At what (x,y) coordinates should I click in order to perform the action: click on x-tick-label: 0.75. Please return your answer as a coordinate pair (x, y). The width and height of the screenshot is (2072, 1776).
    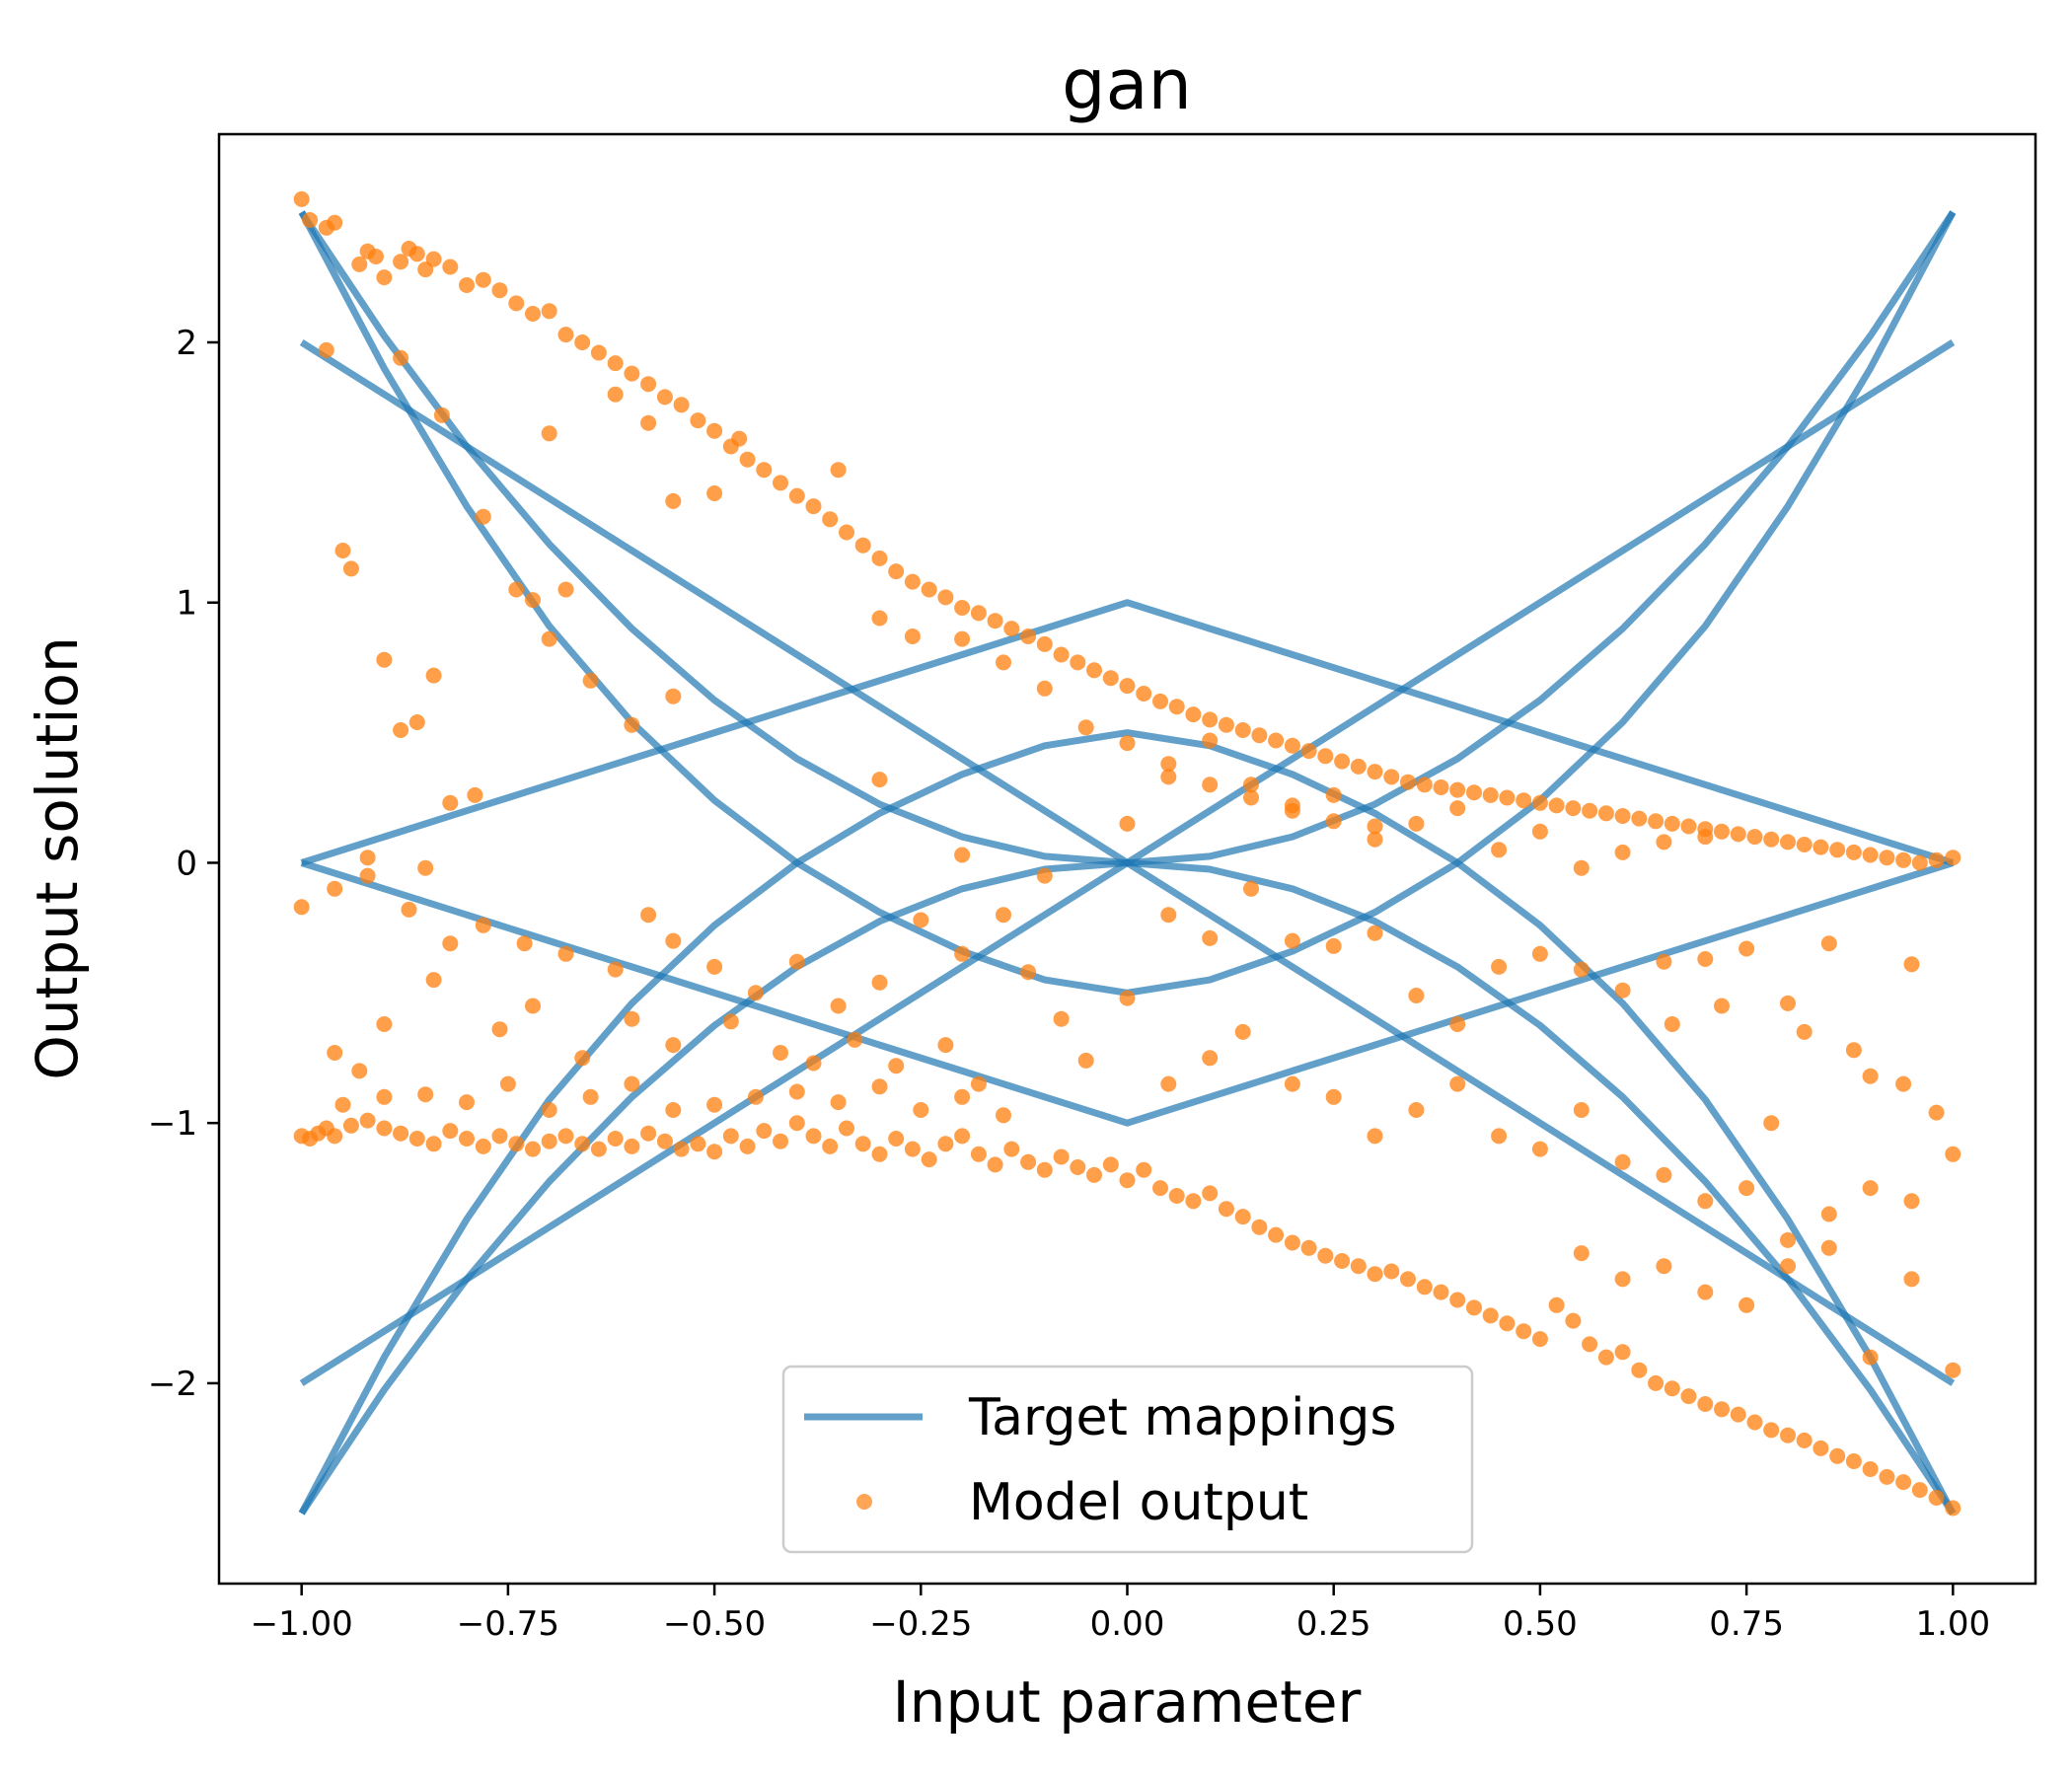
    Looking at the image, I should click on (1747, 1624).